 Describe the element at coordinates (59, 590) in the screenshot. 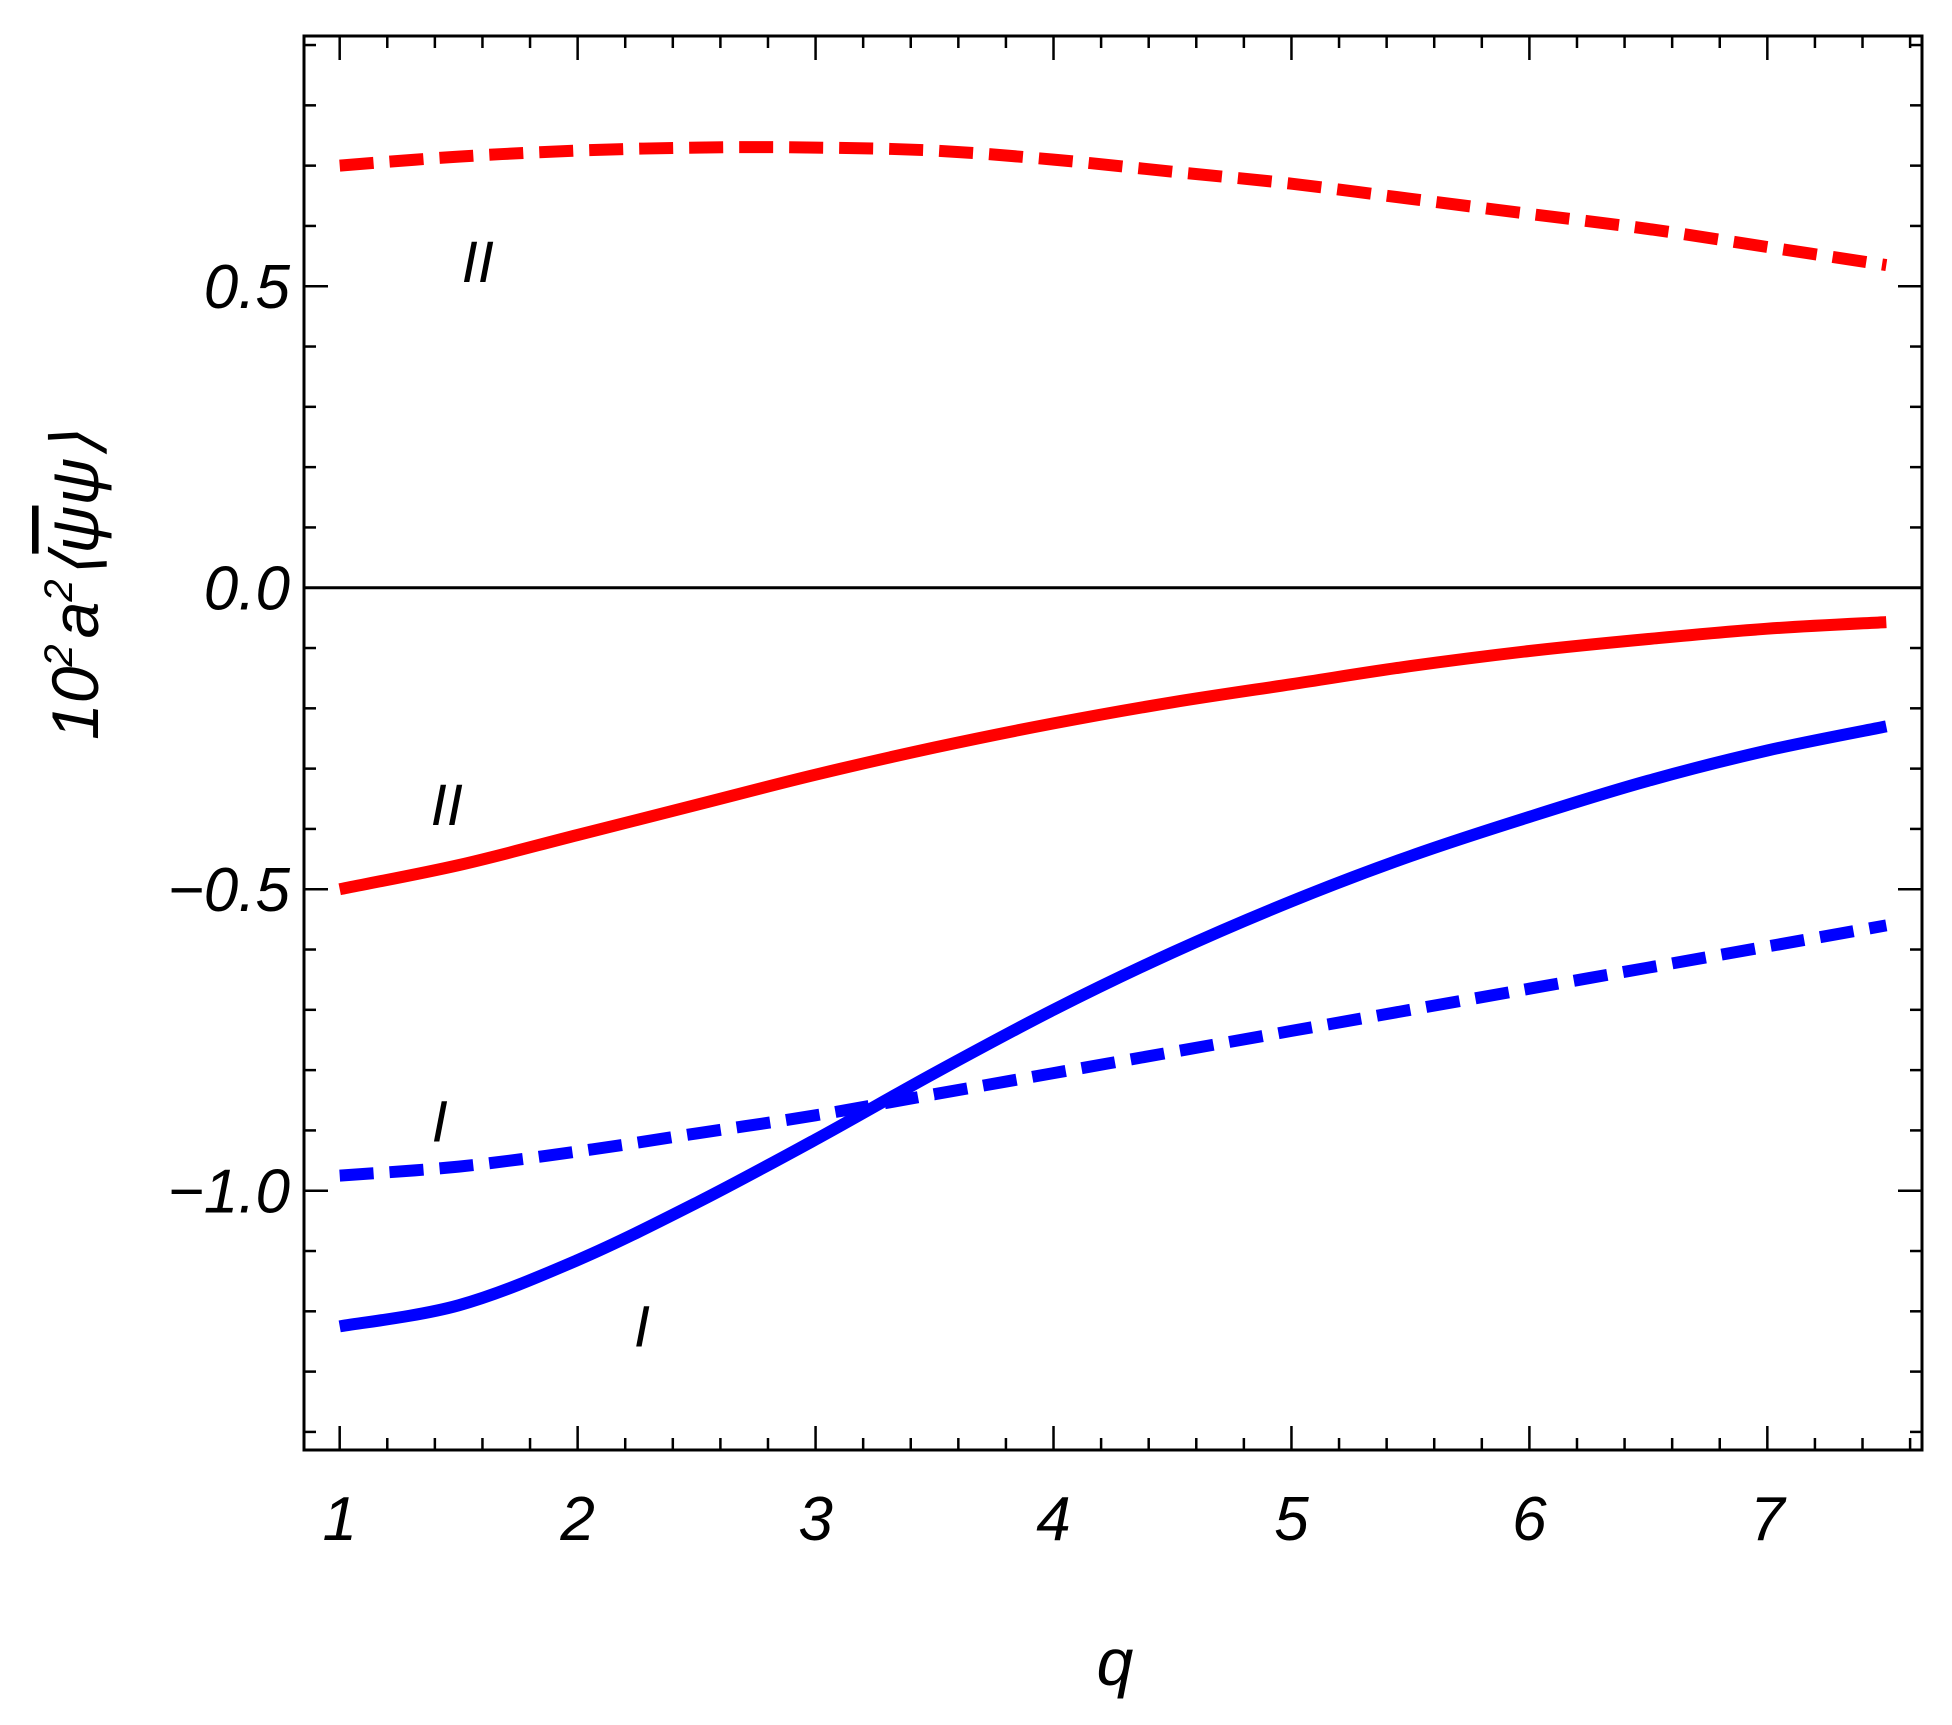

I see `y-label-sup2: 2` at that location.